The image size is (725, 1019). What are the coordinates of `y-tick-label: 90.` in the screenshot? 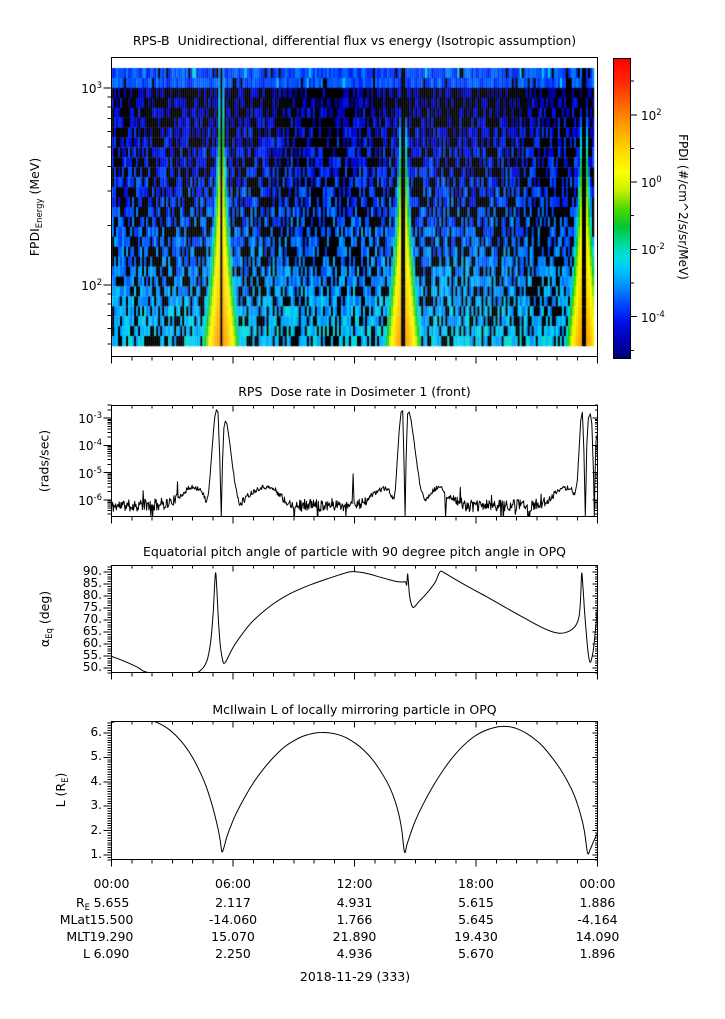 It's located at (92, 570).